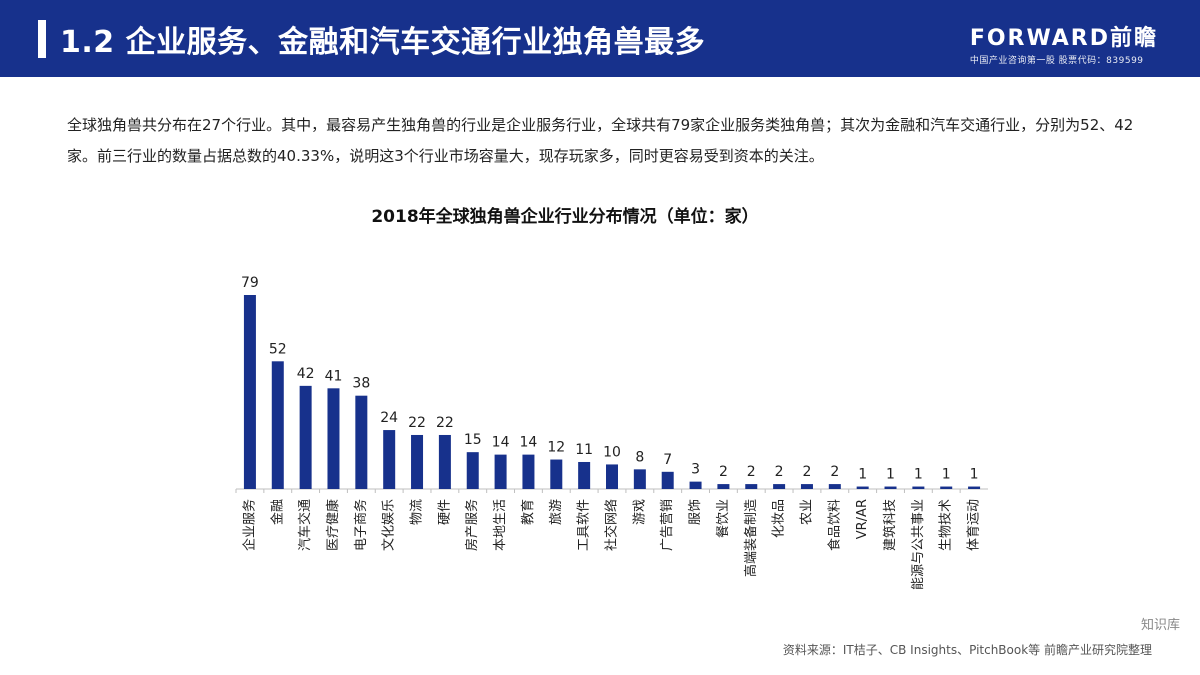 Image resolution: width=1200 pixels, height=675 pixels. What do you see at coordinates (306, 374) in the screenshot?
I see `data-label: 42` at bounding box center [306, 374].